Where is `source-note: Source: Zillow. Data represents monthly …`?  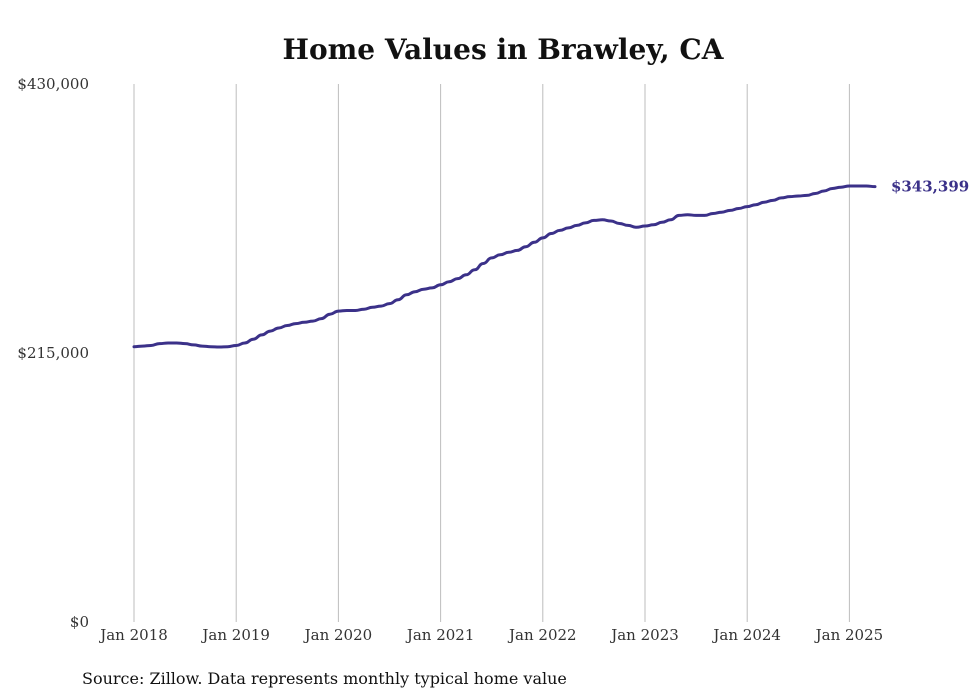 source-note: Source: Zillow. Data represents monthly … is located at coordinates (324, 678).